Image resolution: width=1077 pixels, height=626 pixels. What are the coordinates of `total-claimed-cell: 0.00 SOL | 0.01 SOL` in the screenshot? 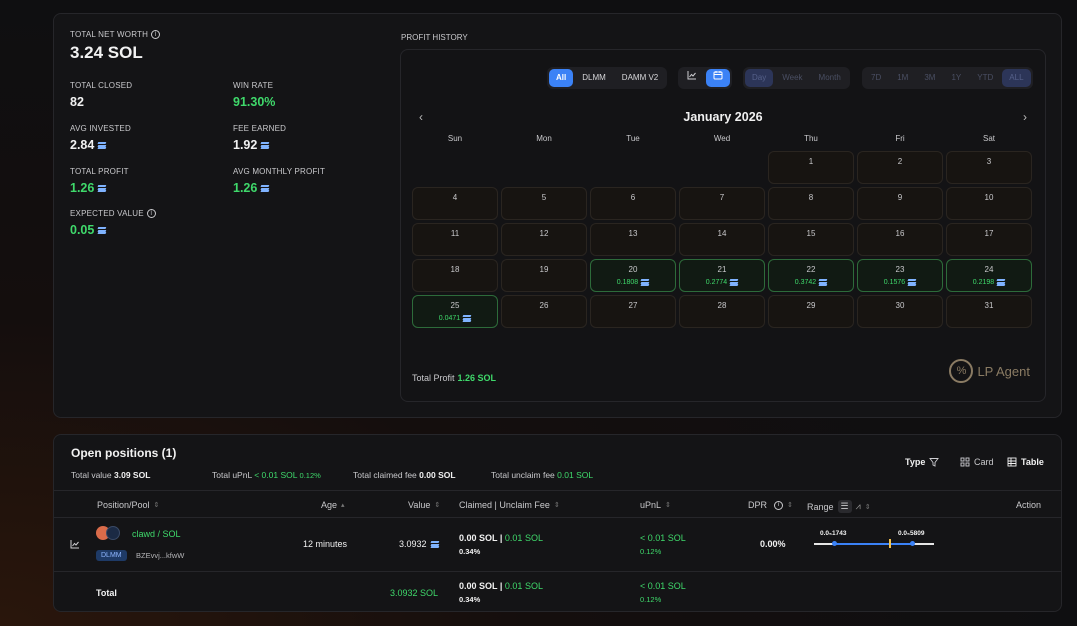 It's located at (501, 586).